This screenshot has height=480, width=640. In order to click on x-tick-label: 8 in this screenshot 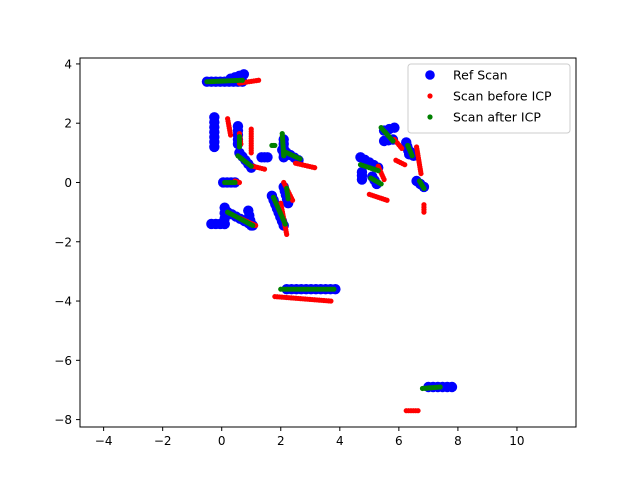, I will do `click(458, 441)`.